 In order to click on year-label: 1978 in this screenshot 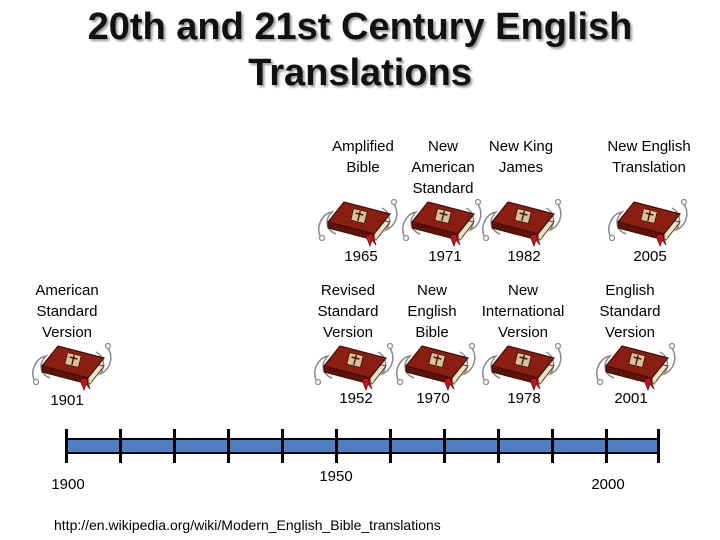, I will do `click(524, 398)`.